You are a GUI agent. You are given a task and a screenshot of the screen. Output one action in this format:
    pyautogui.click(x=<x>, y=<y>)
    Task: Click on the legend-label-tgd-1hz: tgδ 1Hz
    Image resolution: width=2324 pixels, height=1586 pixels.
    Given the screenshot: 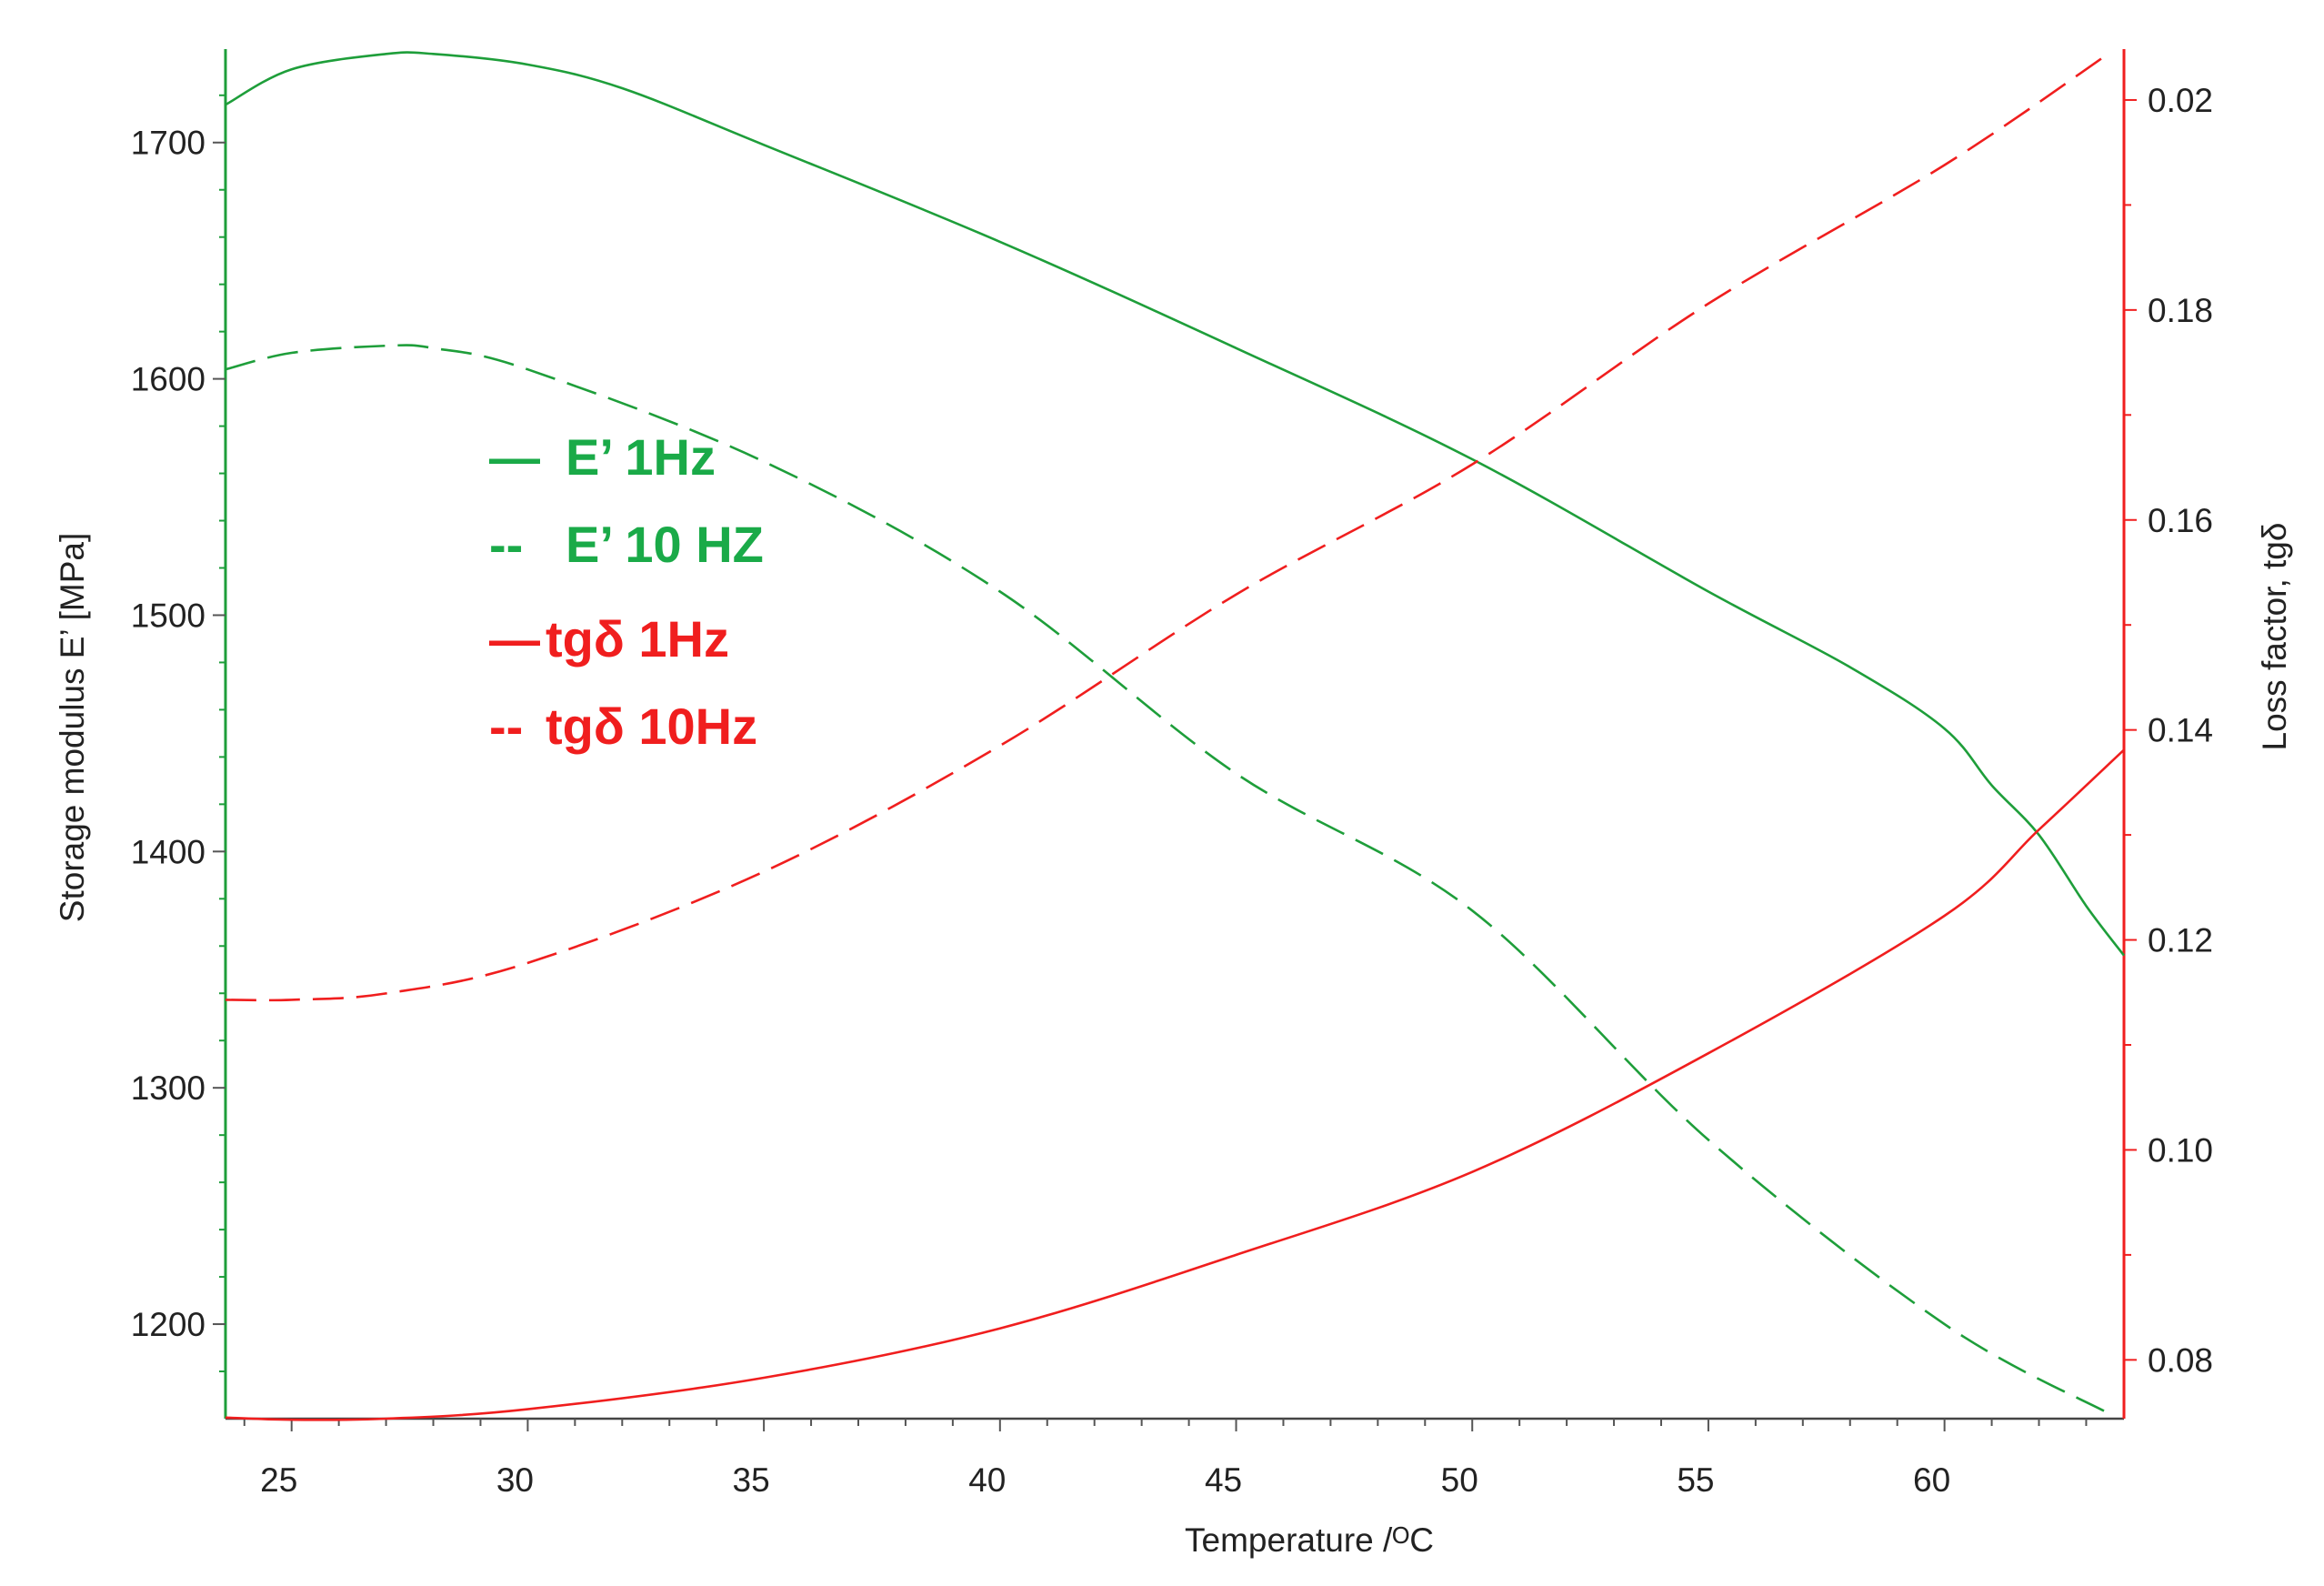 What is the action you would take?
    pyautogui.click(x=638, y=639)
    